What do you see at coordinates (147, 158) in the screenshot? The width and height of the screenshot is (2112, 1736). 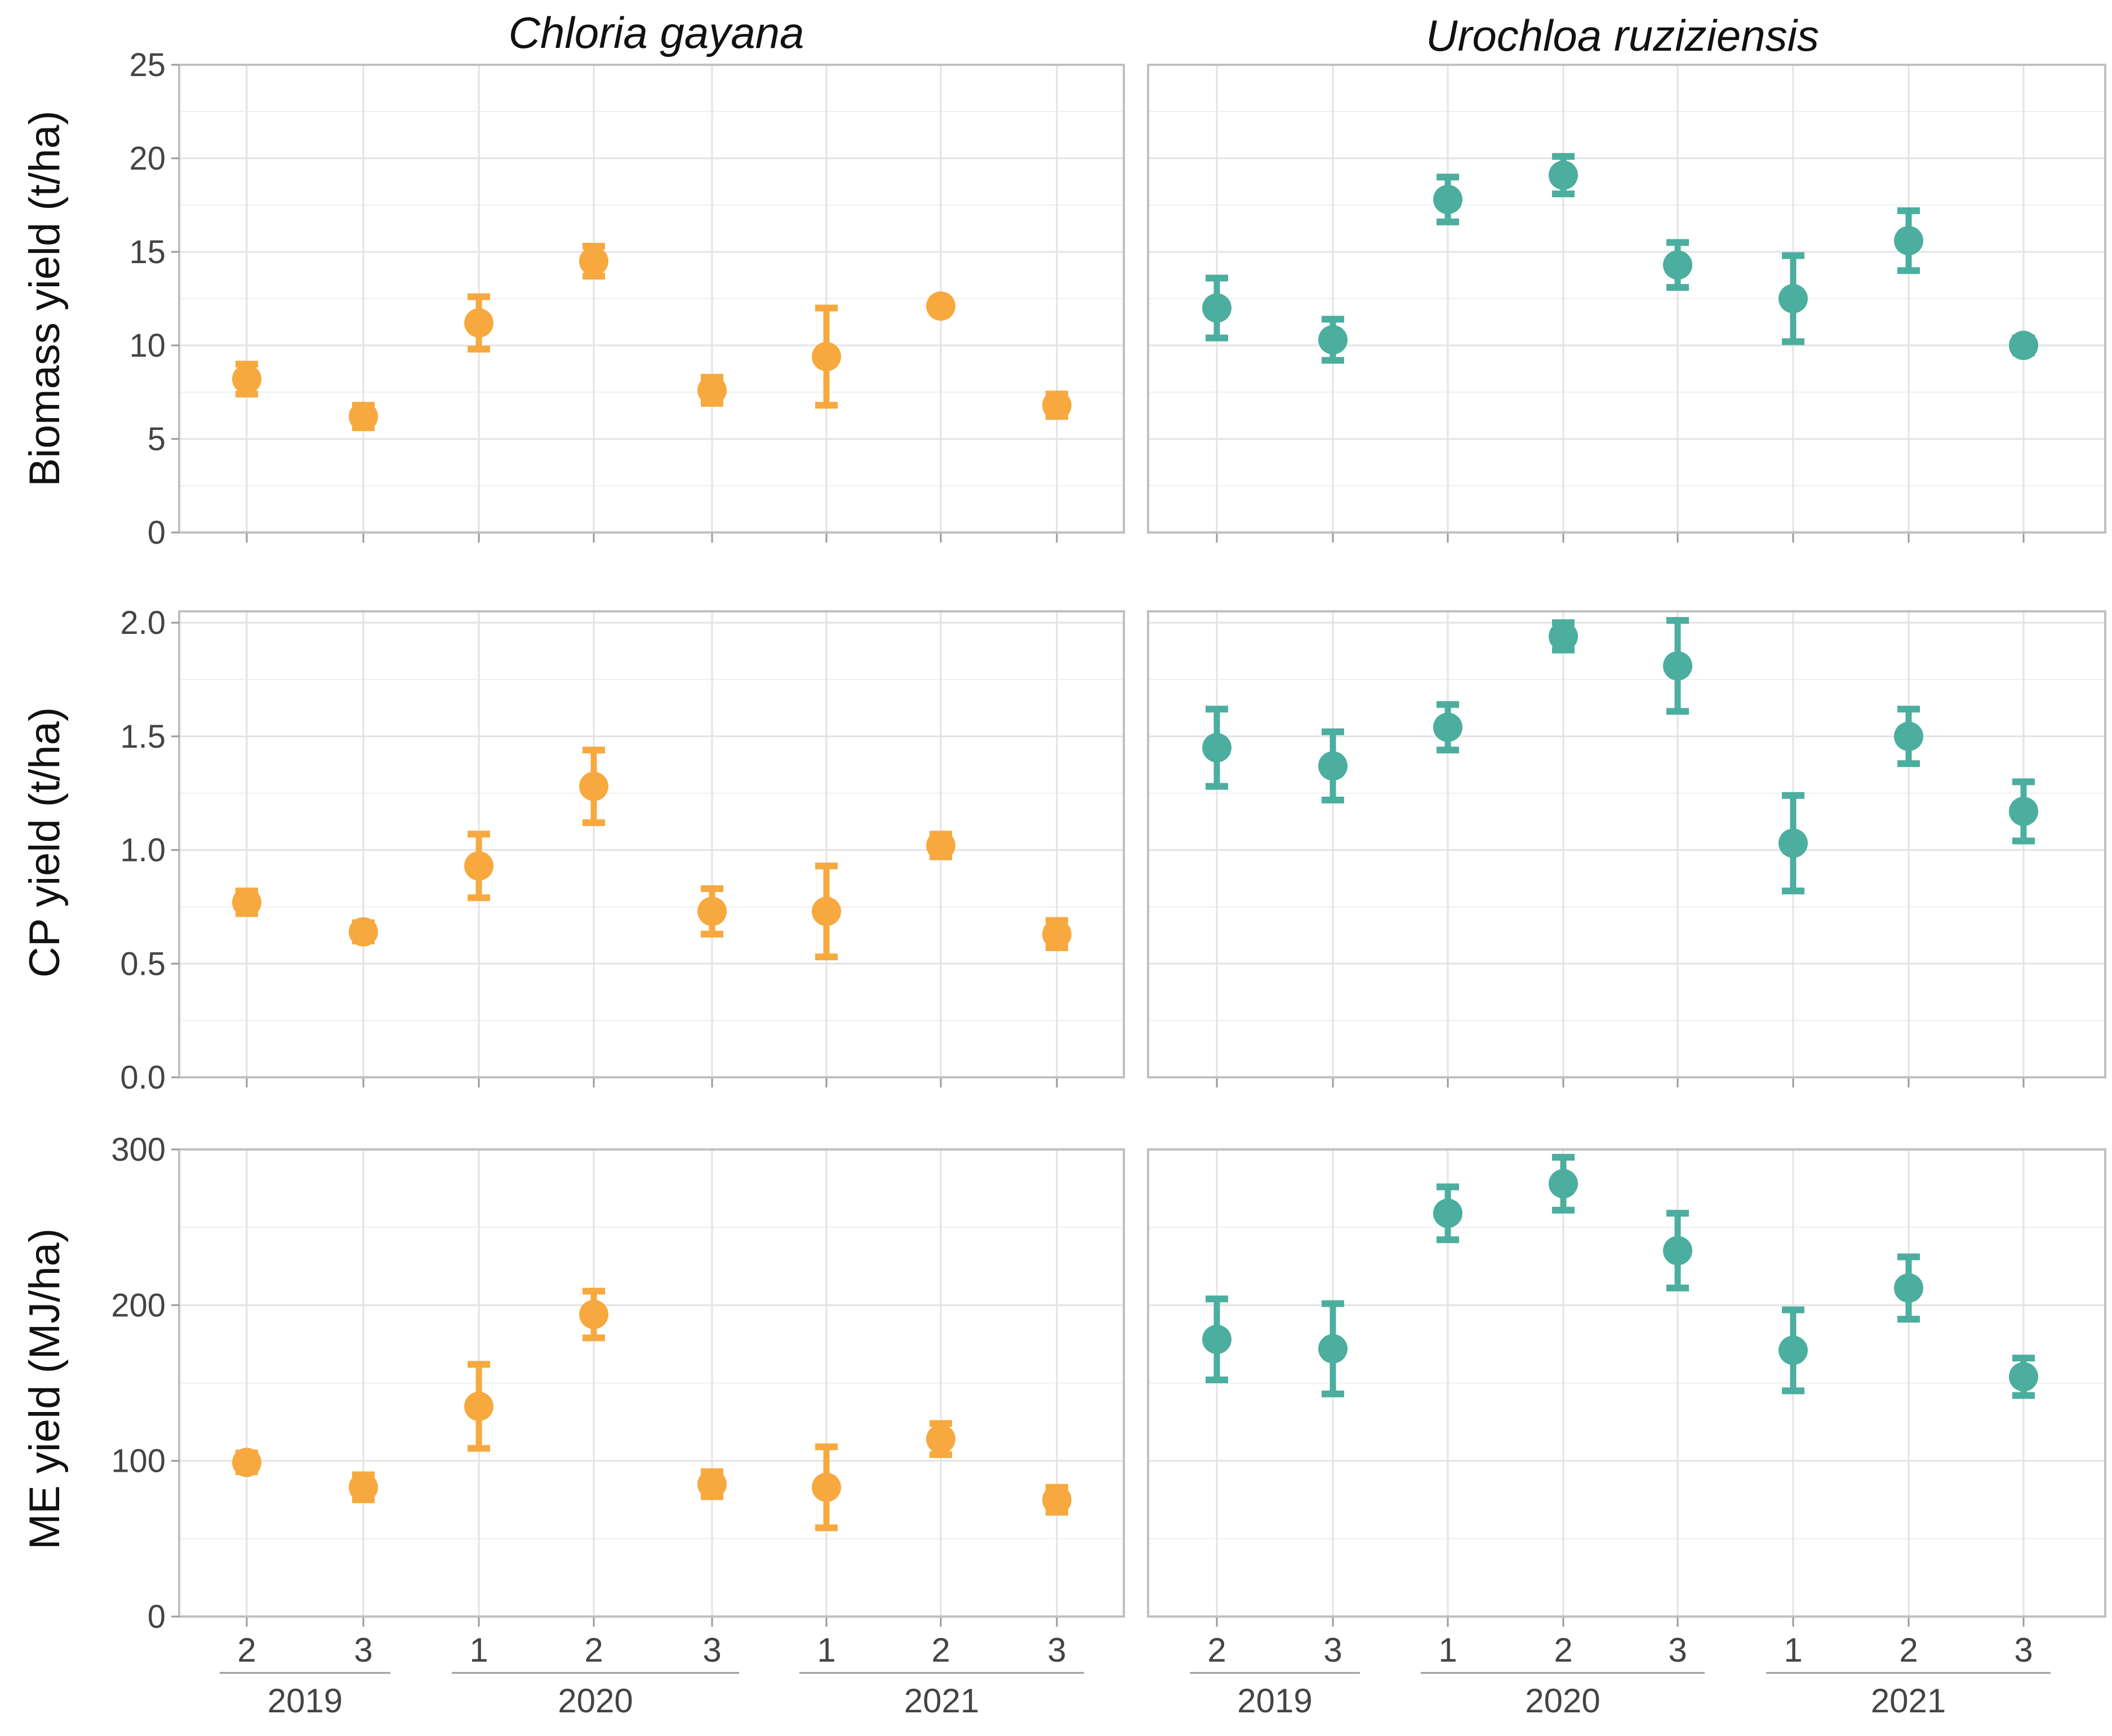 I see `y-tick-label: 20` at bounding box center [147, 158].